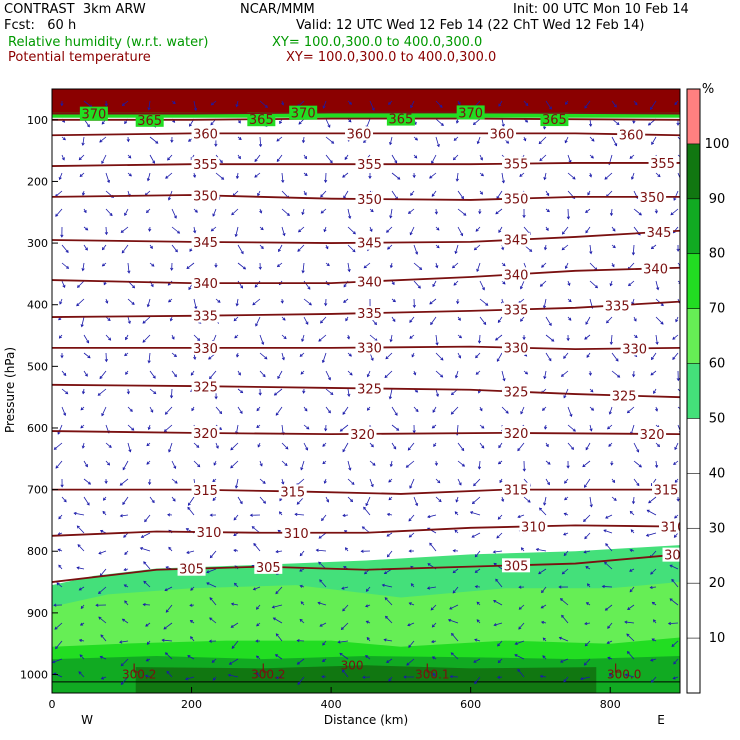 The height and width of the screenshot is (740, 740). What do you see at coordinates (624, 675) in the screenshot?
I see `surface-theta-label: 300.0` at bounding box center [624, 675].